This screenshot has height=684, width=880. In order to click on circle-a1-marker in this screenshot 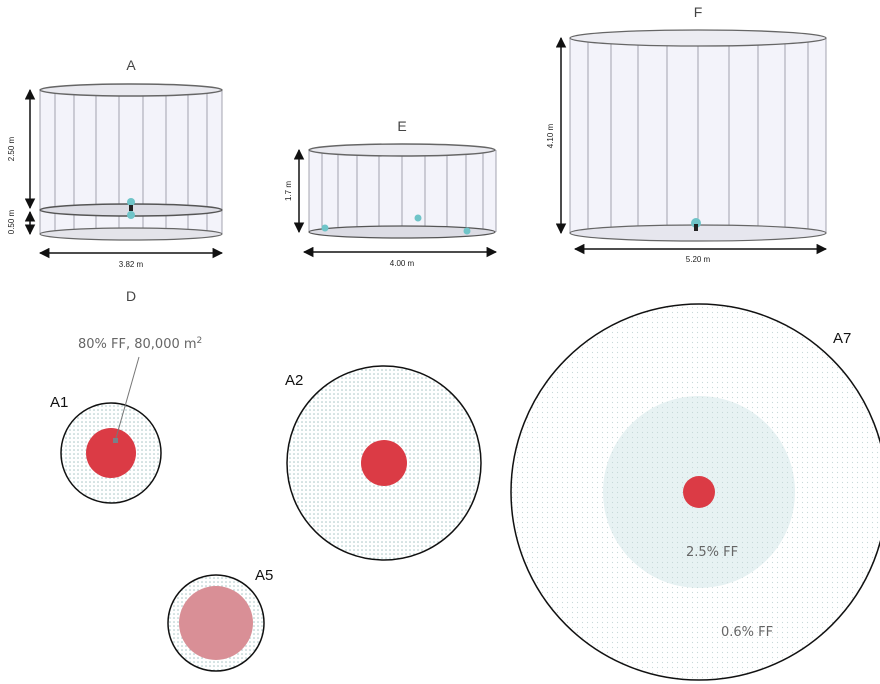, I will do `click(115, 440)`.